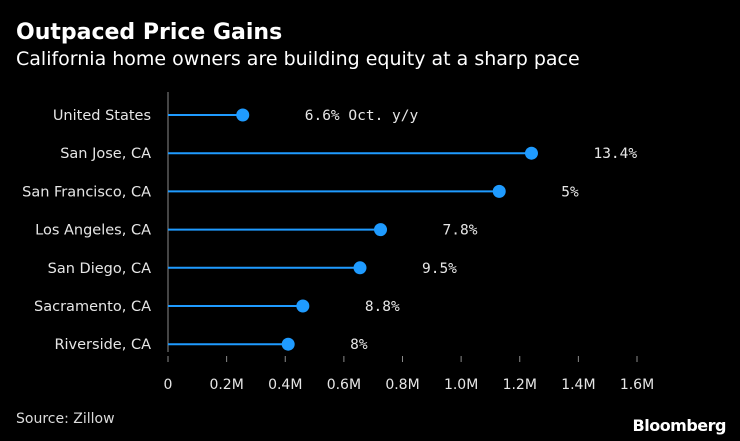 This screenshot has width=740, height=441. What do you see at coordinates (615, 154) in the screenshot?
I see `data-label: 13.4%` at bounding box center [615, 154].